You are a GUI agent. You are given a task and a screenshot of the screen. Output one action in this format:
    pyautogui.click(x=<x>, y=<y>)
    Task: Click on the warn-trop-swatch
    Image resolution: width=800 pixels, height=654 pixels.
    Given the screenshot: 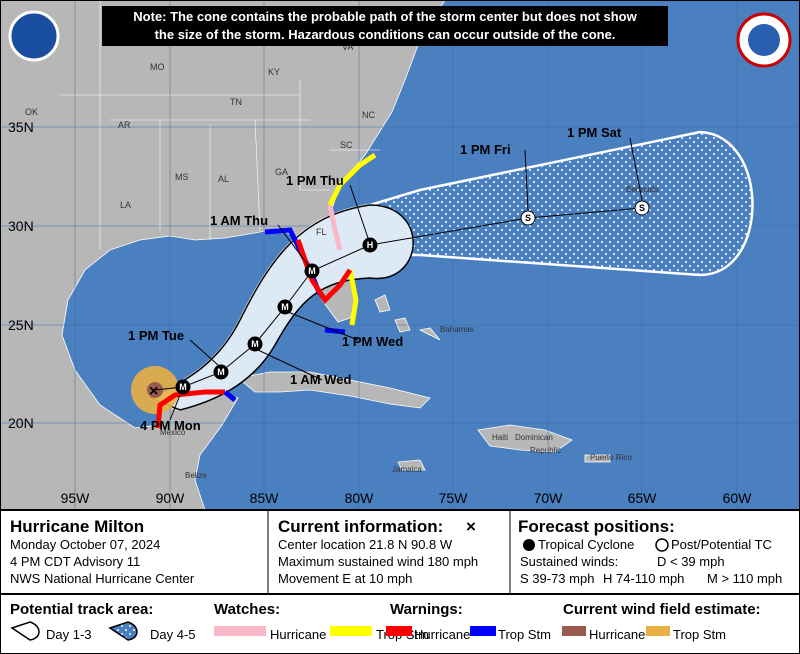 What is the action you would take?
    pyautogui.click(x=483, y=631)
    